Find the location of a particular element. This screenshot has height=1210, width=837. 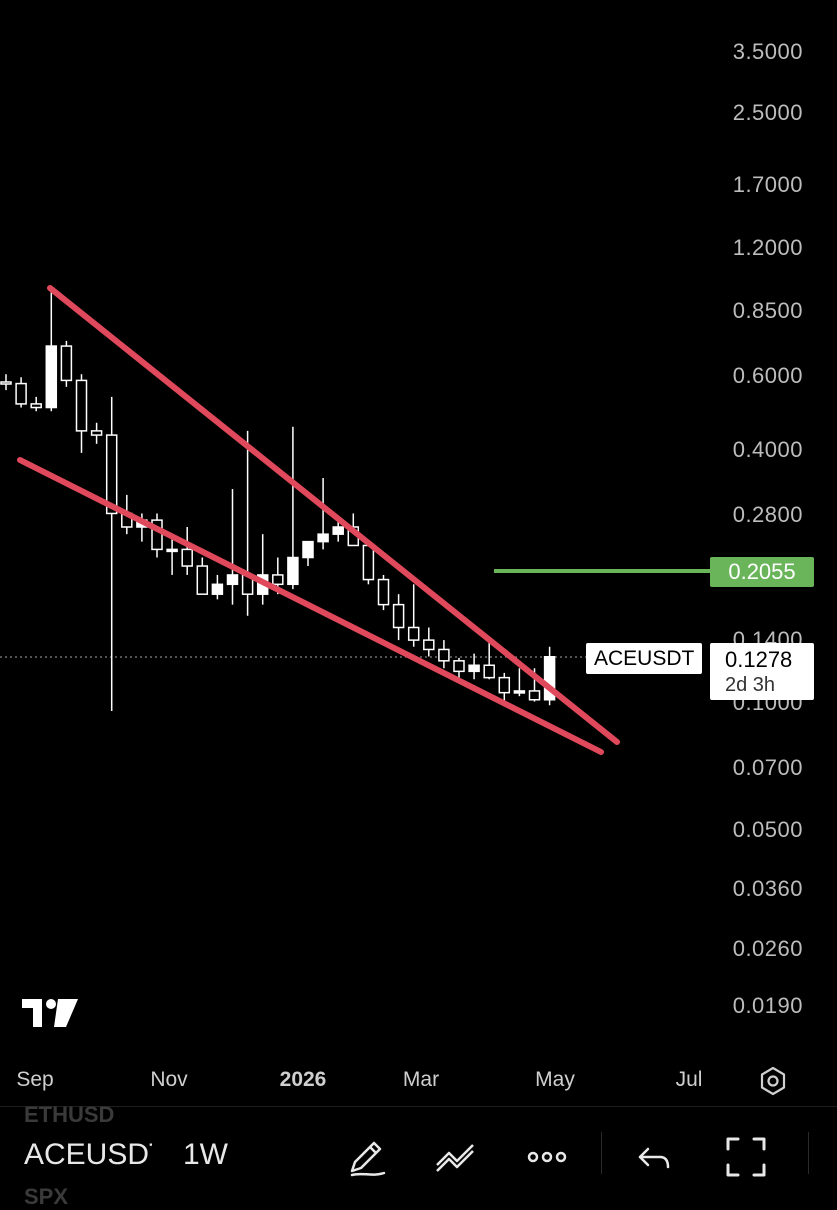

bottom-toolbar is located at coordinates (418, 1153).